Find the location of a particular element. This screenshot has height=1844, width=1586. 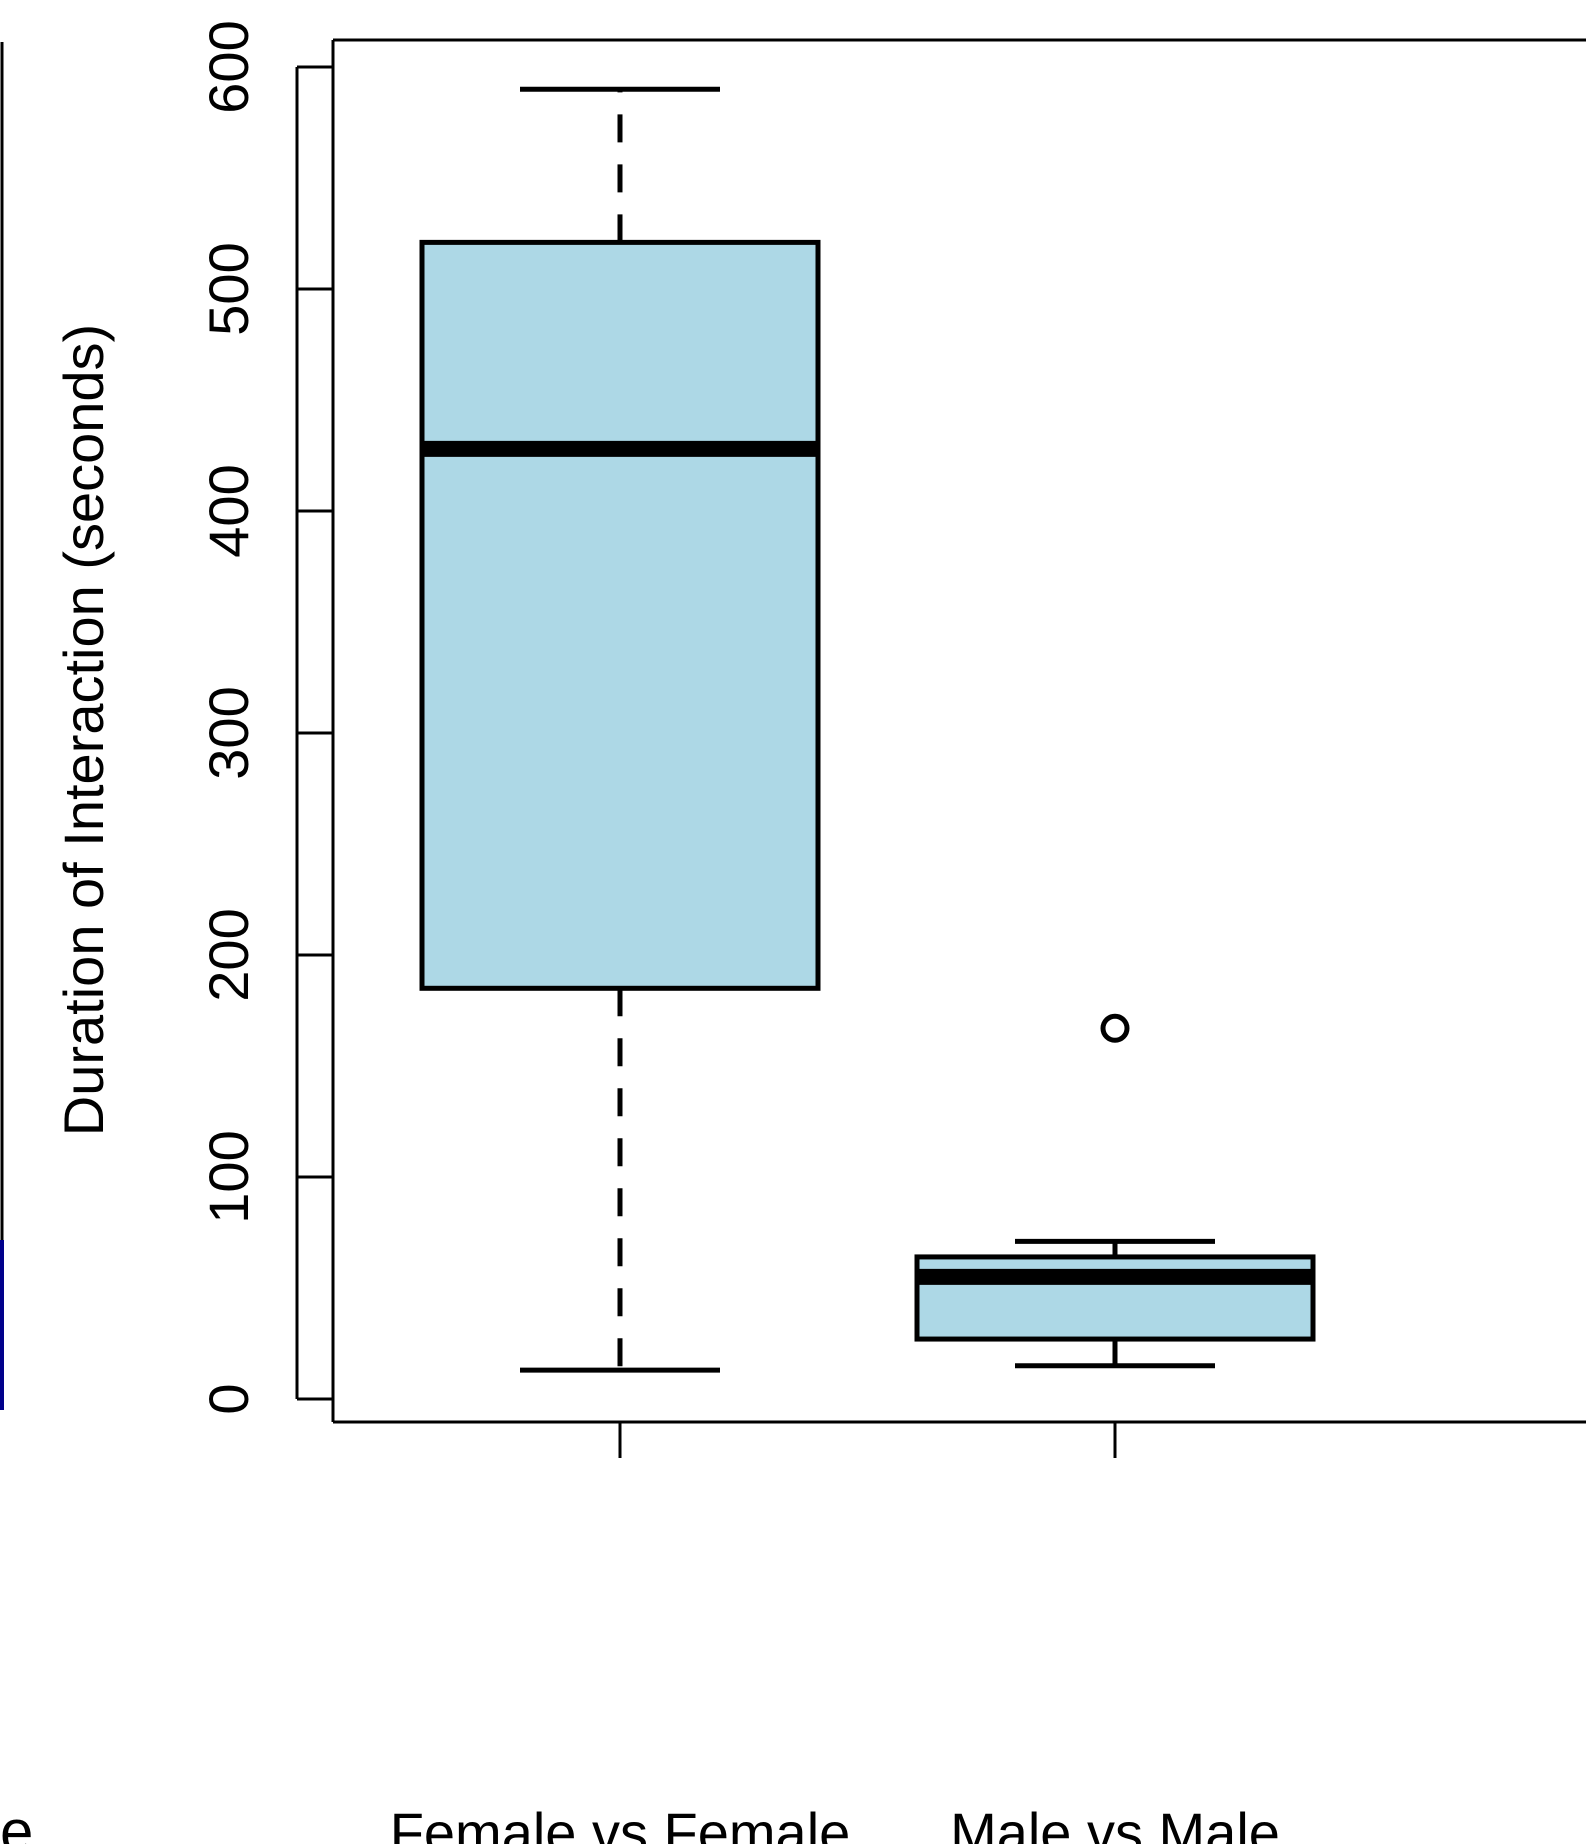

x-tick-label: Female vs Female is located at coordinates (620, 1822).